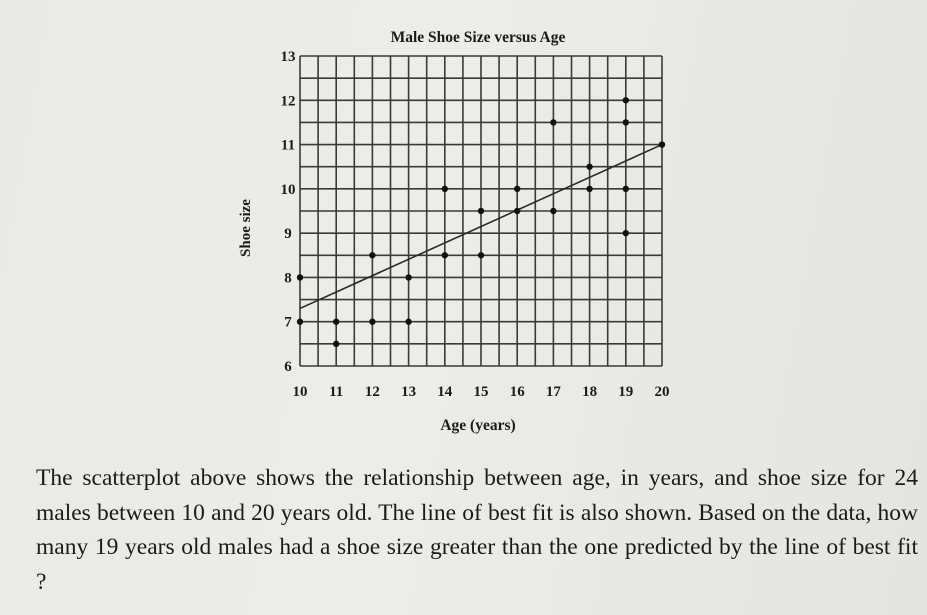 The height and width of the screenshot is (615, 927). I want to click on y-tick-label: 9, so click(288, 234).